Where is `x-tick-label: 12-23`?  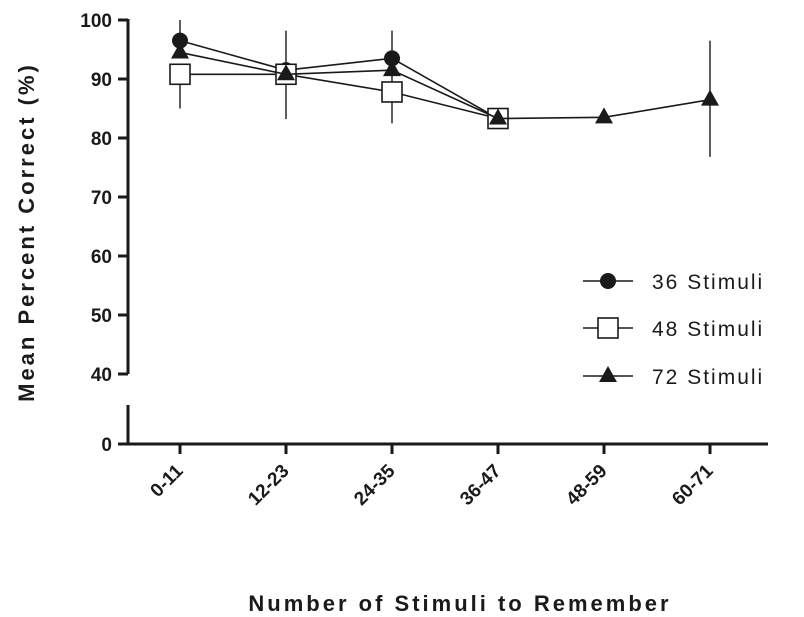 x-tick-label: 12-23 is located at coordinates (268, 485).